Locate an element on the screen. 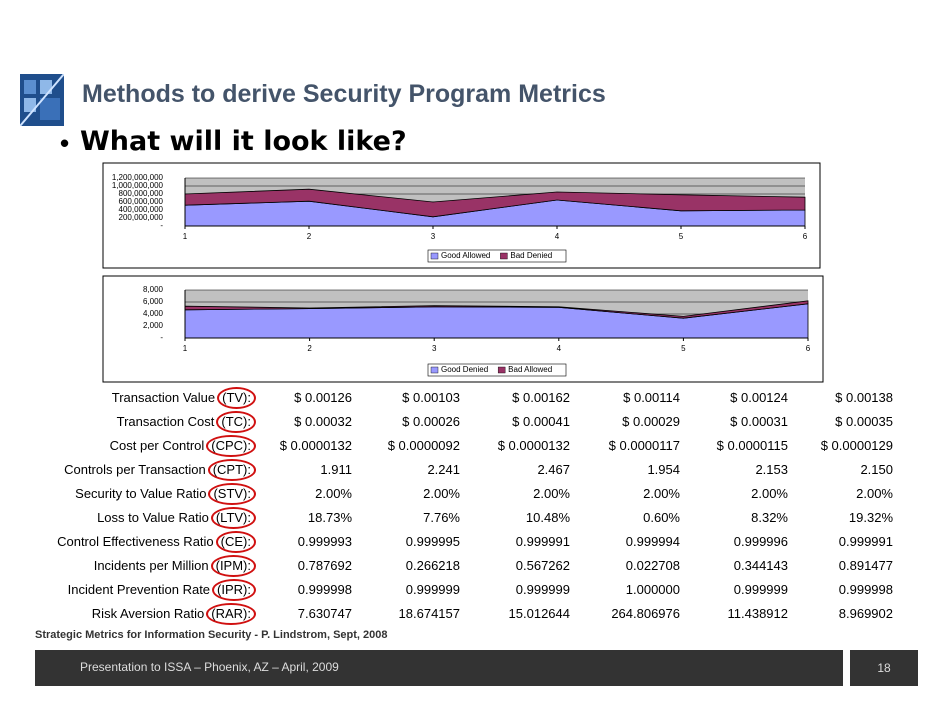 Image resolution: width=942 pixels, height=728 pixels. area is located at coordinates (495, 203).